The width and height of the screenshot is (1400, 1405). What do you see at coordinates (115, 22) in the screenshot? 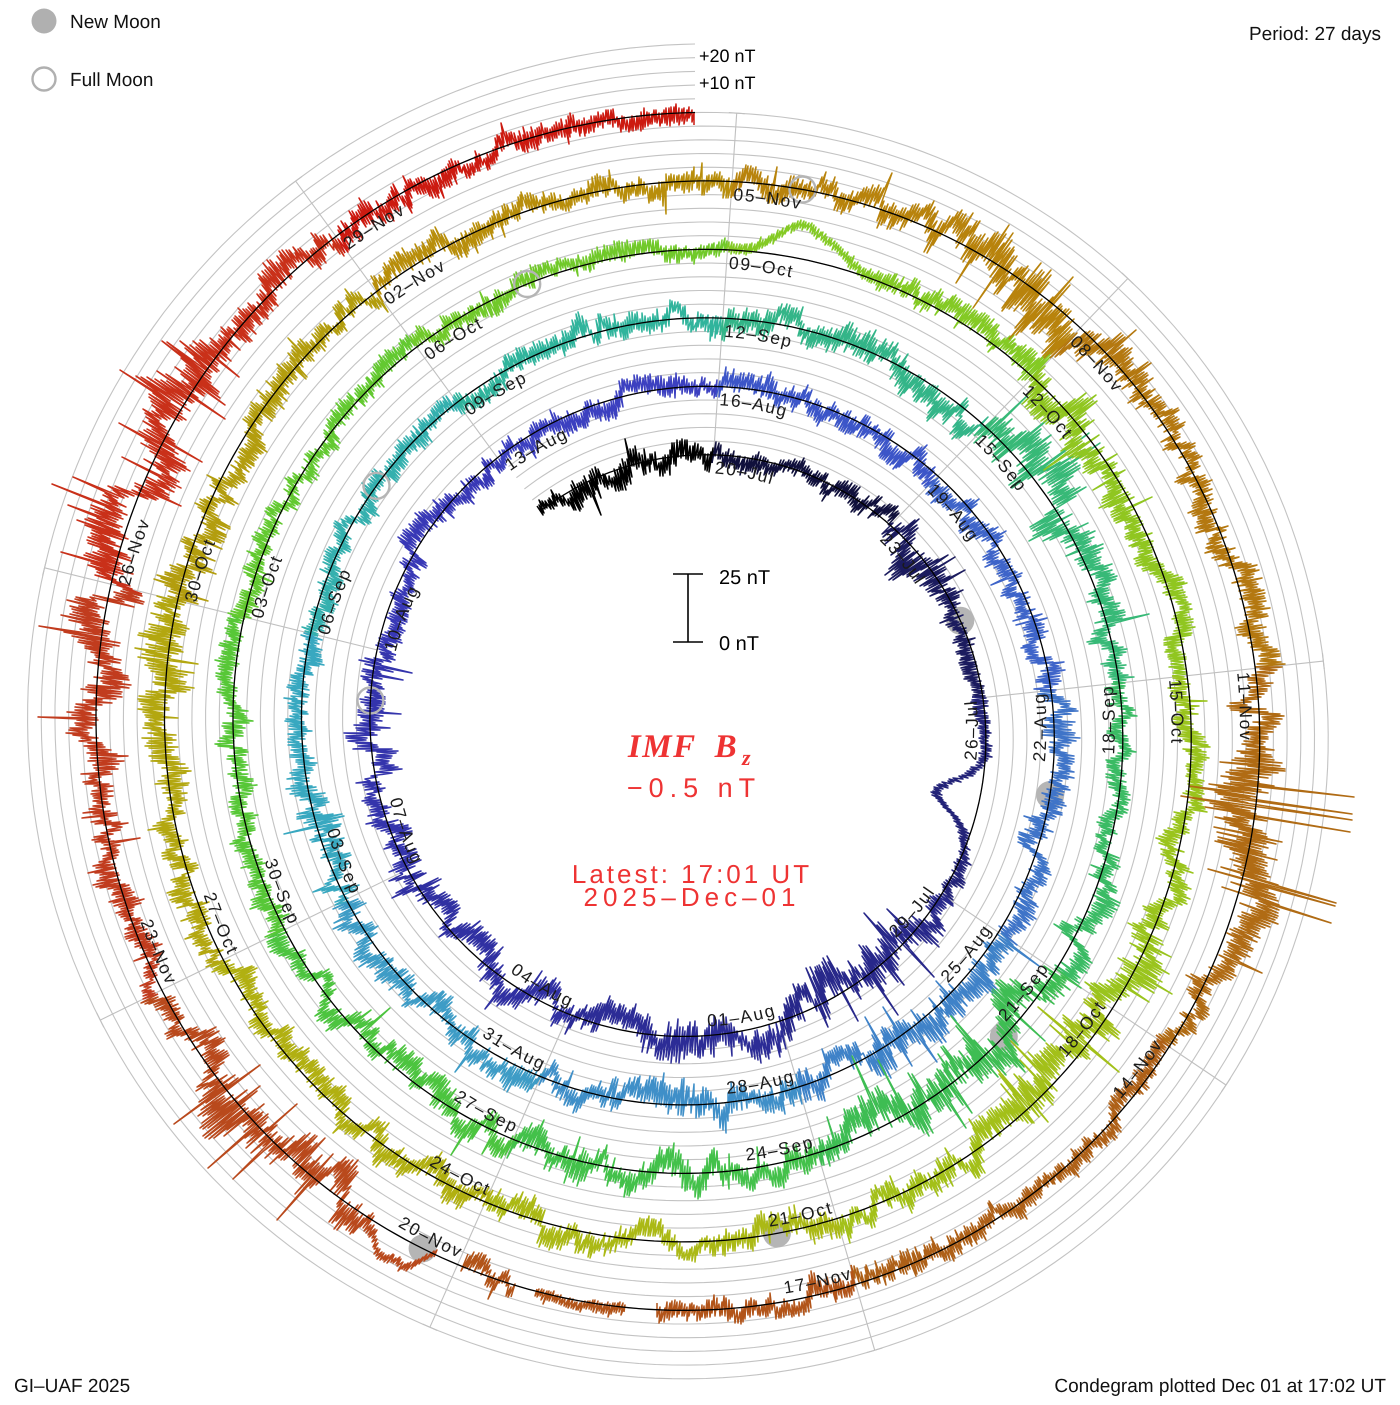
I see `svg-text: New Moon` at bounding box center [115, 22].